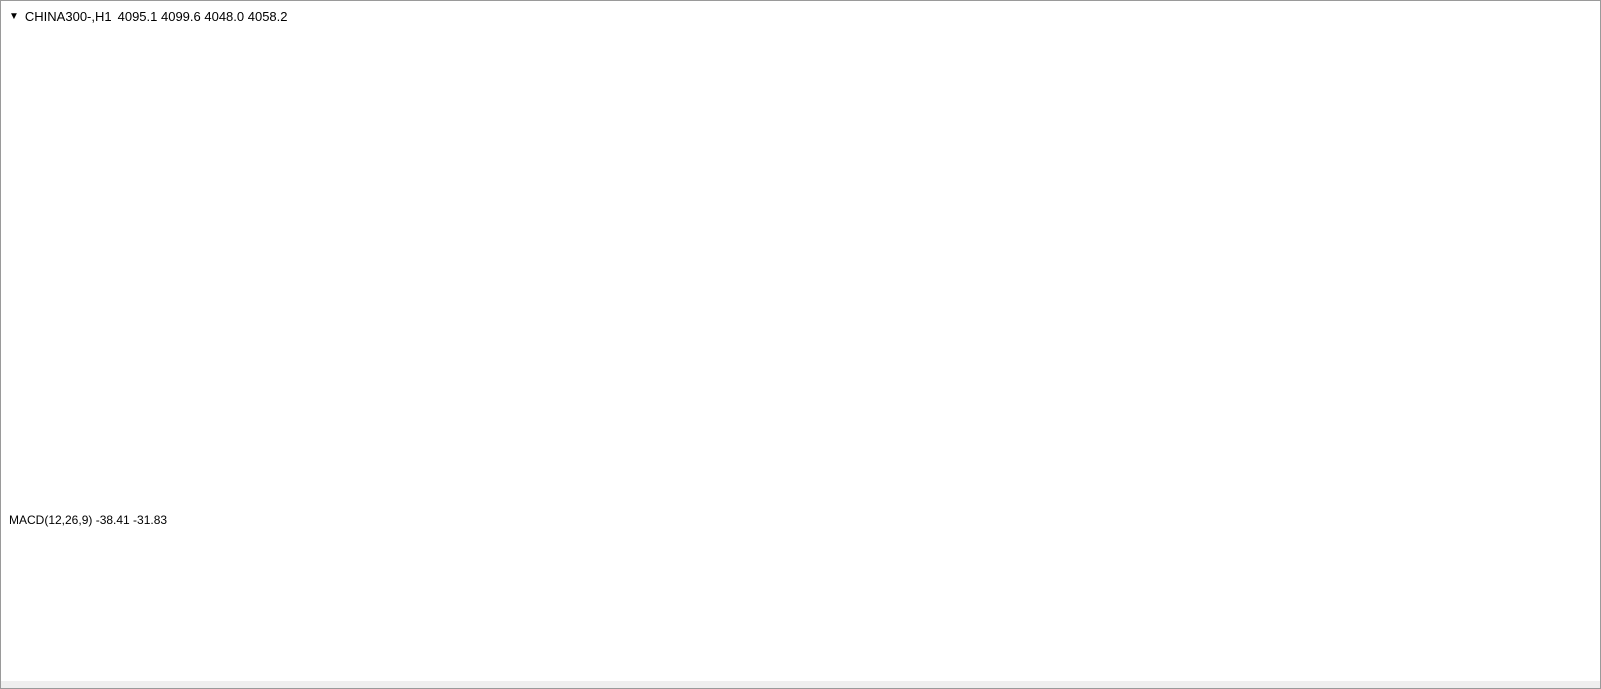  Describe the element at coordinates (14, 16) in the screenshot. I see `symbol-dropdown-icon: ▼` at that location.